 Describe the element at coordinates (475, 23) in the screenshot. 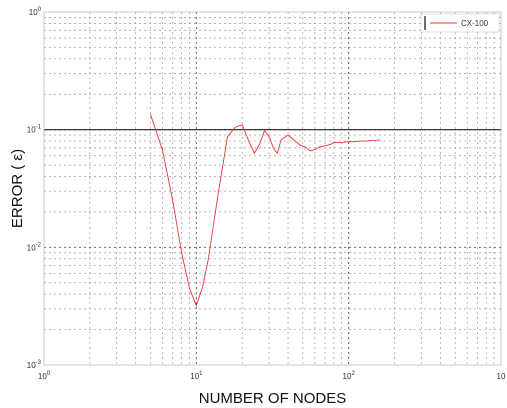

I see `legend-label: CX-100` at that location.